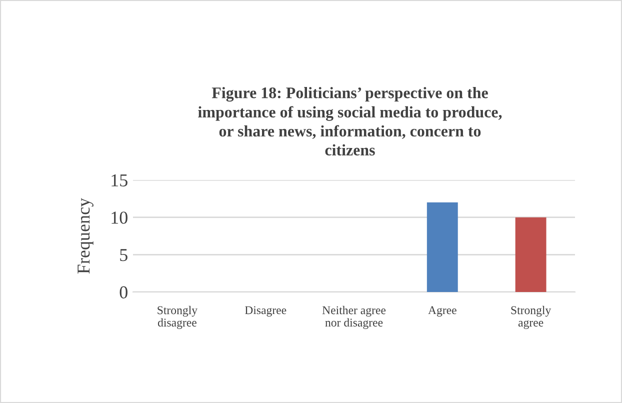 This screenshot has height=403, width=622. I want to click on chart-title: Figure 18: Politicians’ perspective on the importance of using social media to produce, or share news, information, concern to citizens, so click(350, 121).